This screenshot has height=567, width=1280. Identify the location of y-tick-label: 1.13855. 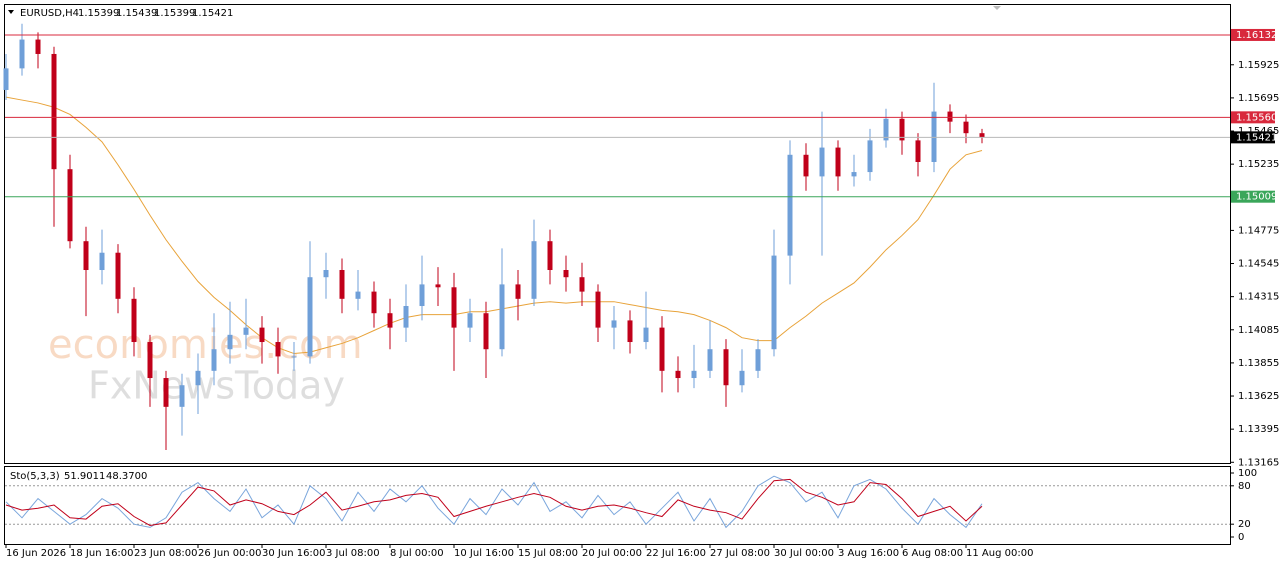
(1258, 363).